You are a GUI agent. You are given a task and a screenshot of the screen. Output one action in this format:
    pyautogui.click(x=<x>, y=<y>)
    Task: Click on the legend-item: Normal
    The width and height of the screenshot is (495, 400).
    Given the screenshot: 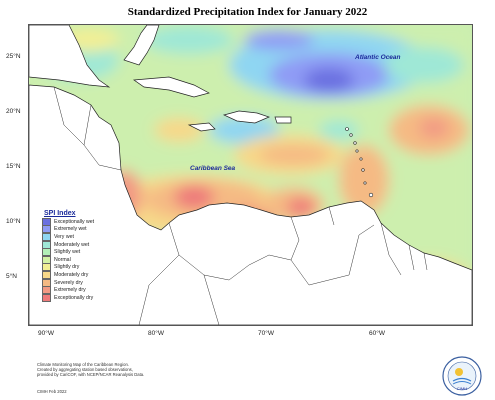 What is the action you would take?
    pyautogui.click(x=78, y=259)
    